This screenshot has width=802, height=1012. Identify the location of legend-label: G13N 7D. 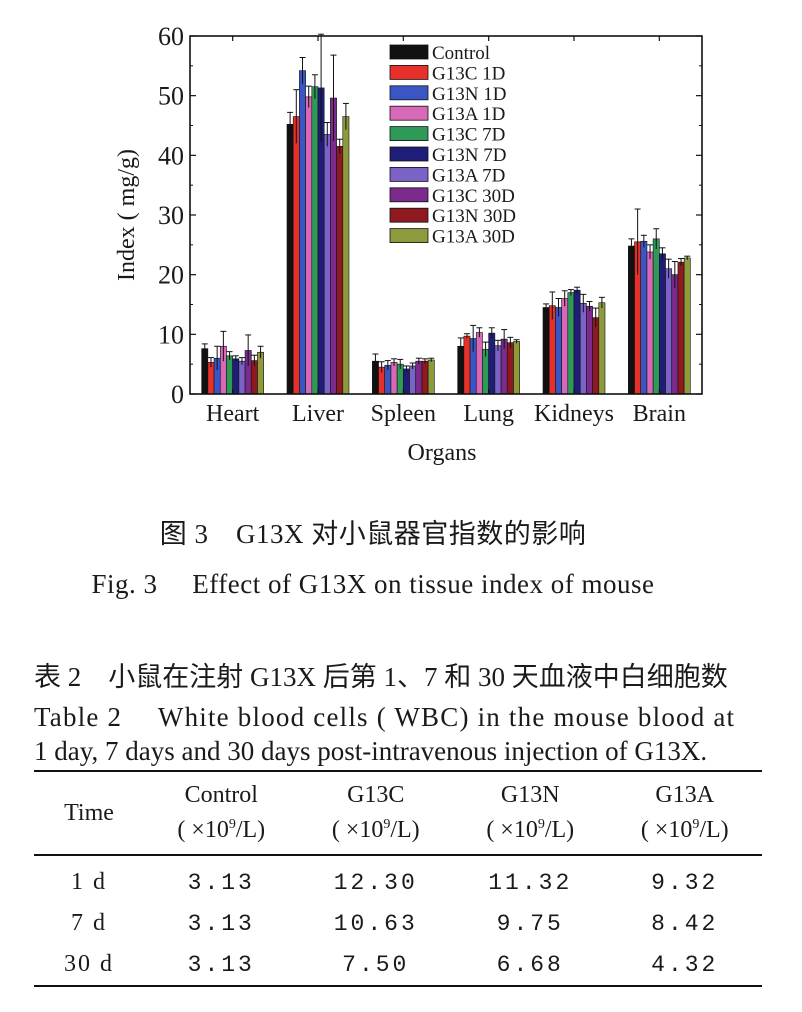
(469, 155).